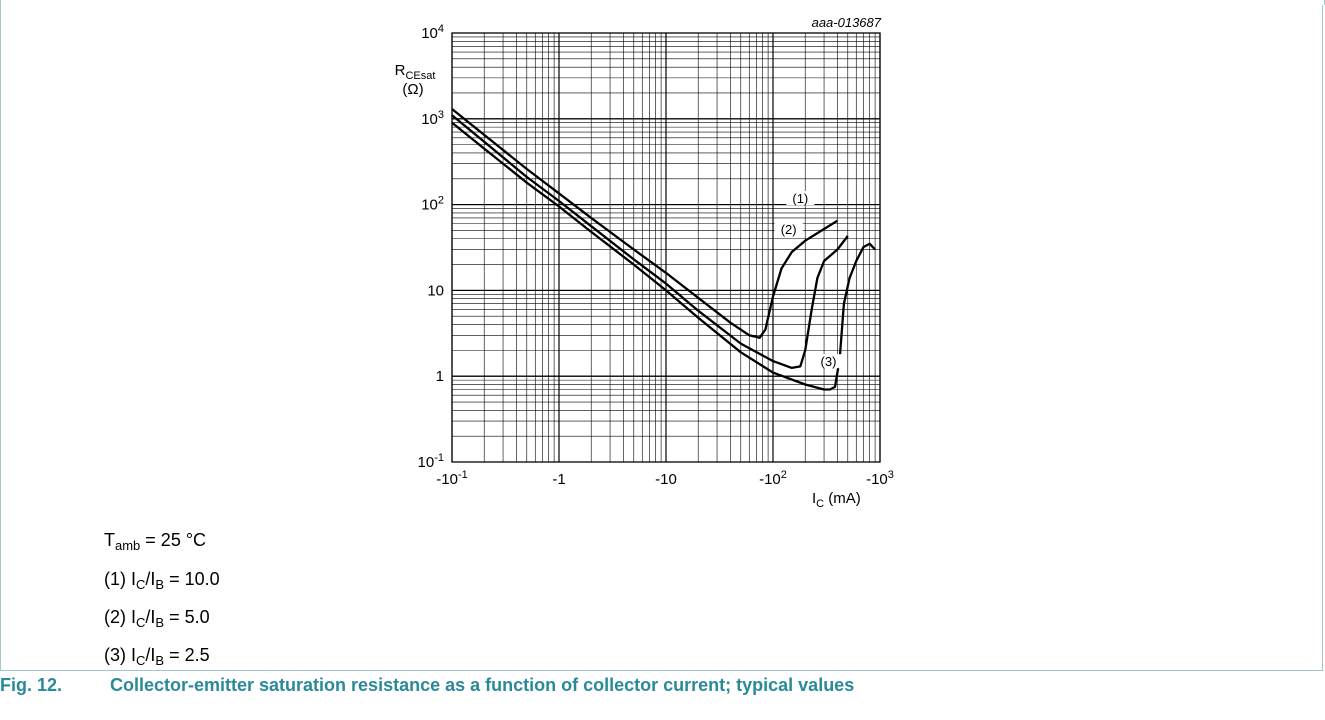  I want to click on series-3-label: (3), so click(829, 361).